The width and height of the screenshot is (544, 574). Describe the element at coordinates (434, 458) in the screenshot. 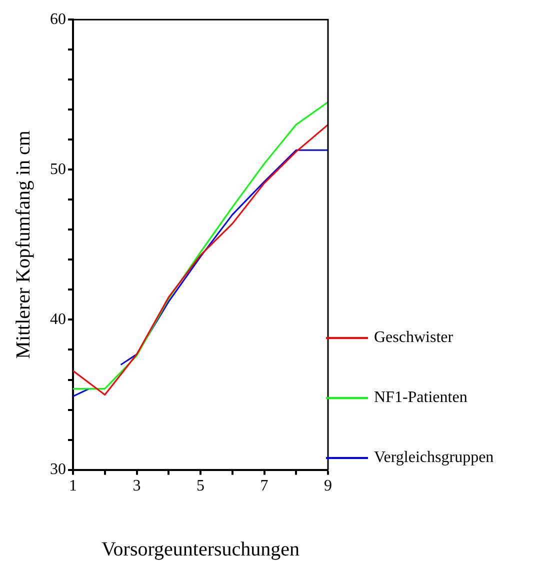

I see `legend-label: Vergleichsgruppen` at that location.